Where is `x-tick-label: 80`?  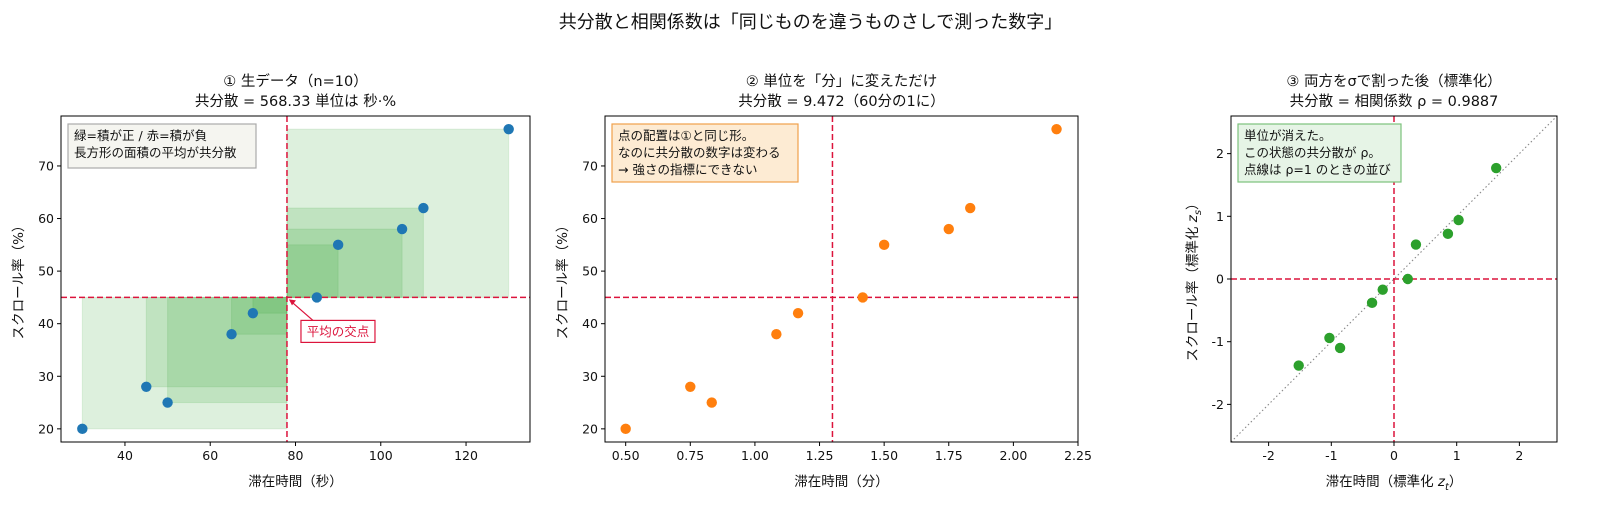 x-tick-label: 80 is located at coordinates (296, 455).